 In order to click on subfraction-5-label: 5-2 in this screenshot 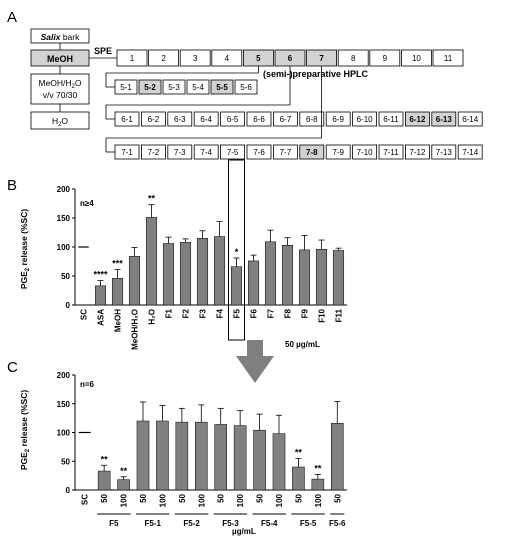, I will do `click(150, 87)`.